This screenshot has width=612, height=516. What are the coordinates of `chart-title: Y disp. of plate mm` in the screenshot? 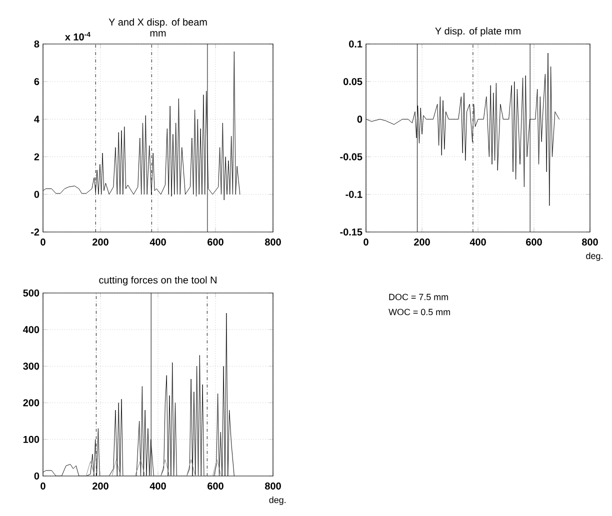 It's located at (477, 31).